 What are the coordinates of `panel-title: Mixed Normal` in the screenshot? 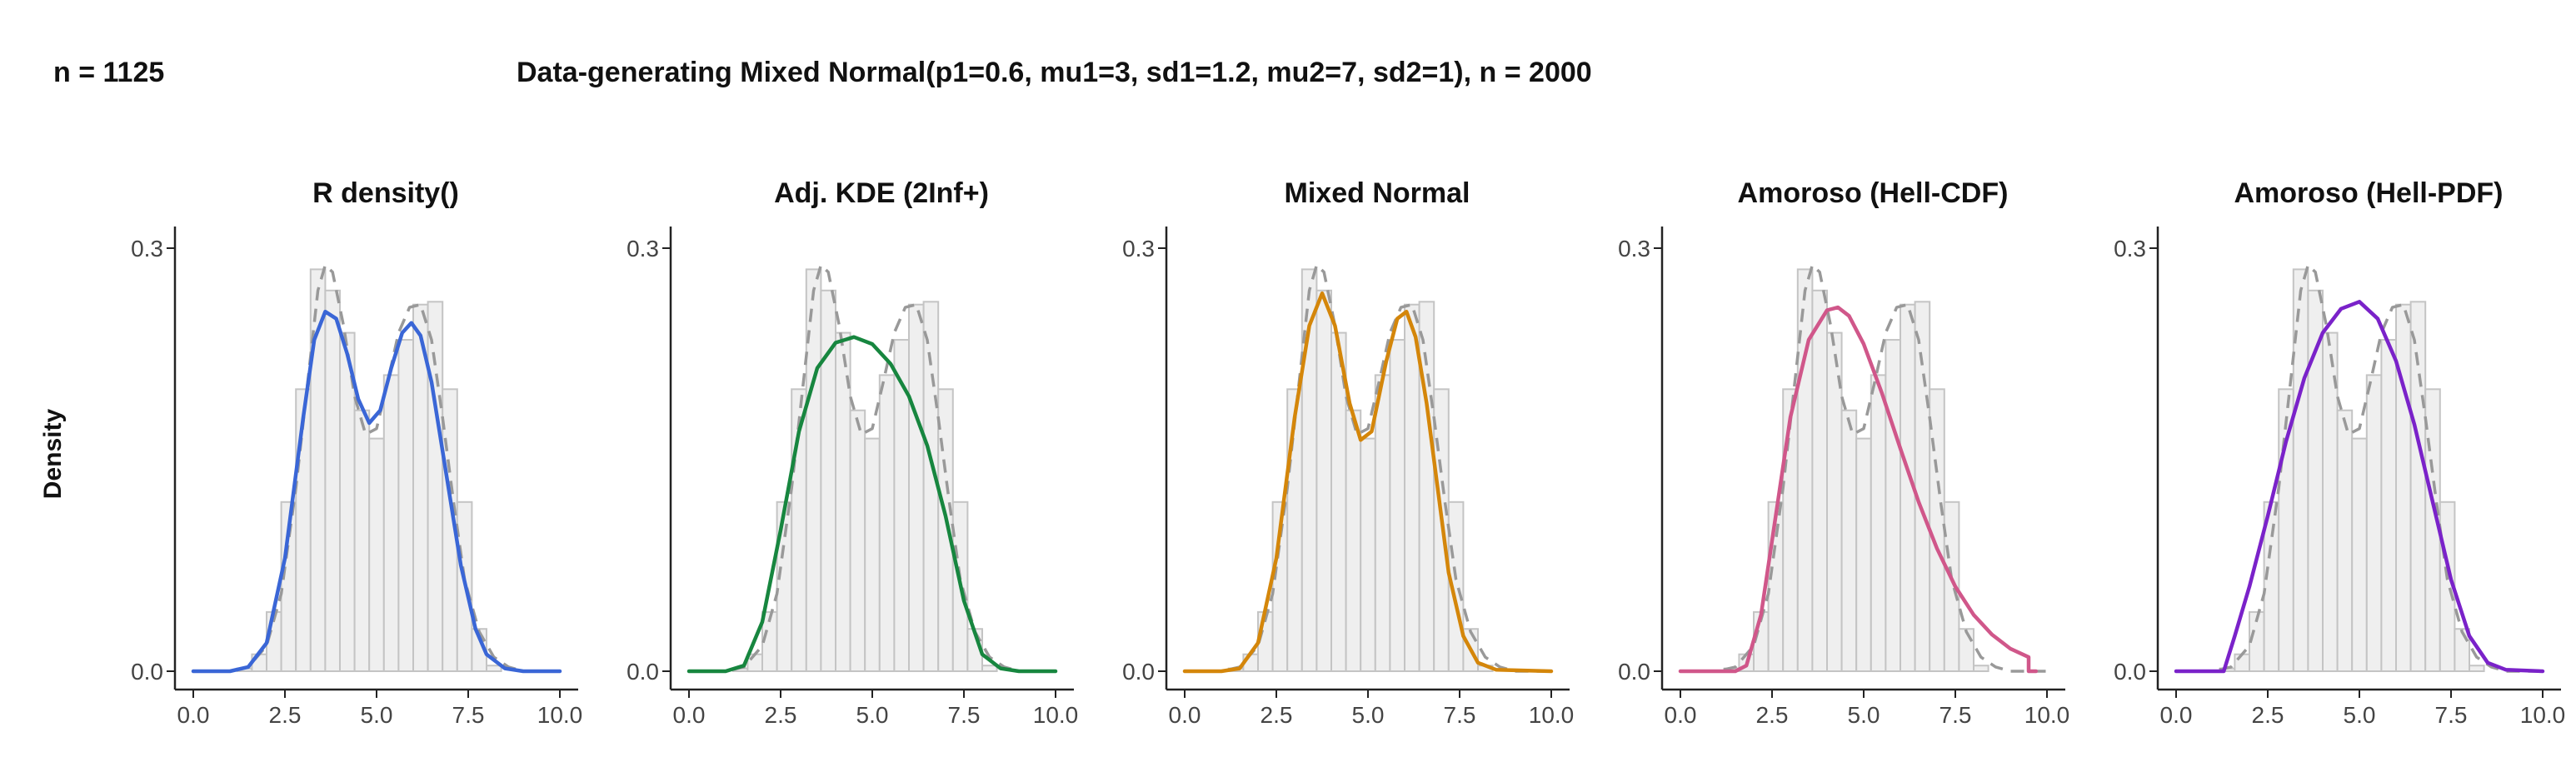 It's located at (1377, 193).